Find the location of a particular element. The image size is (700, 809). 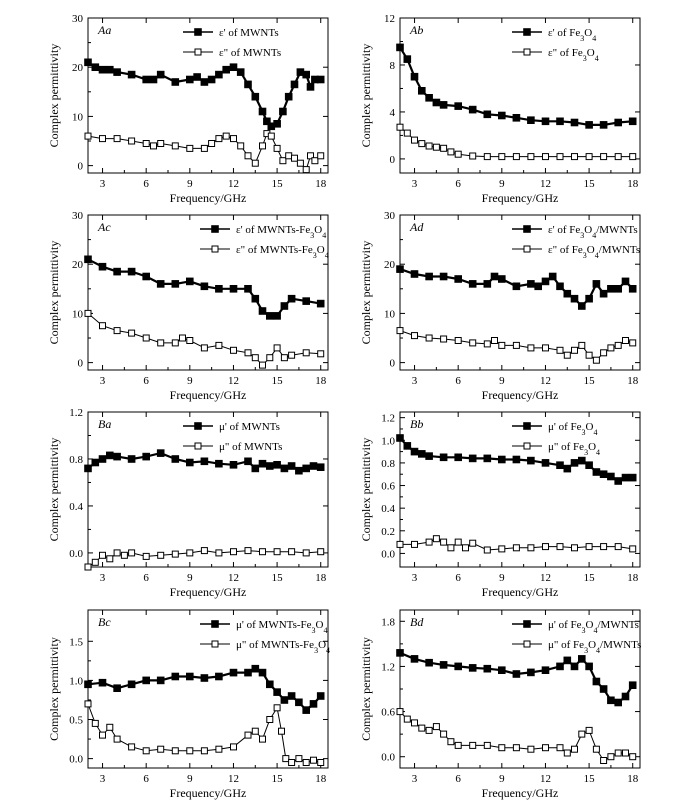

panel-label: Bd is located at coordinates (417, 622).